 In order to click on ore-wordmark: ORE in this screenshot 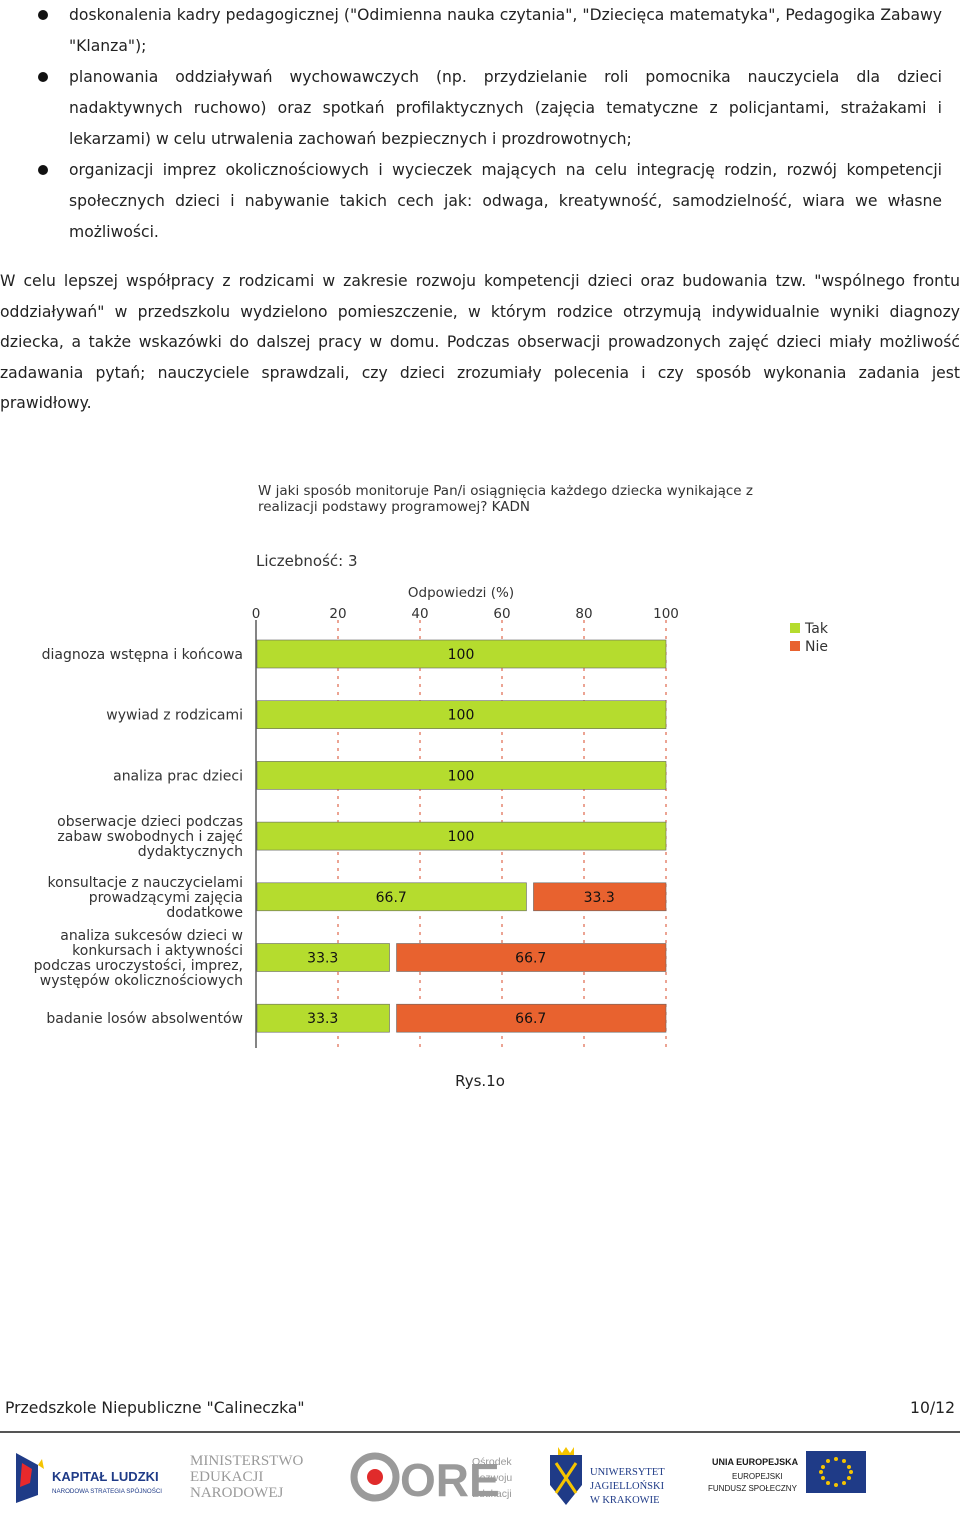, I will do `click(450, 1480)`.